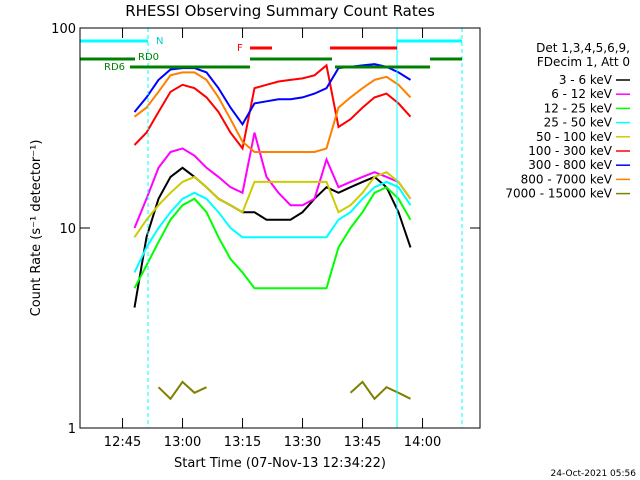 This screenshot has height=480, width=640. Describe the element at coordinates (148, 57) in the screenshot. I see `annotation: RD0` at that location.